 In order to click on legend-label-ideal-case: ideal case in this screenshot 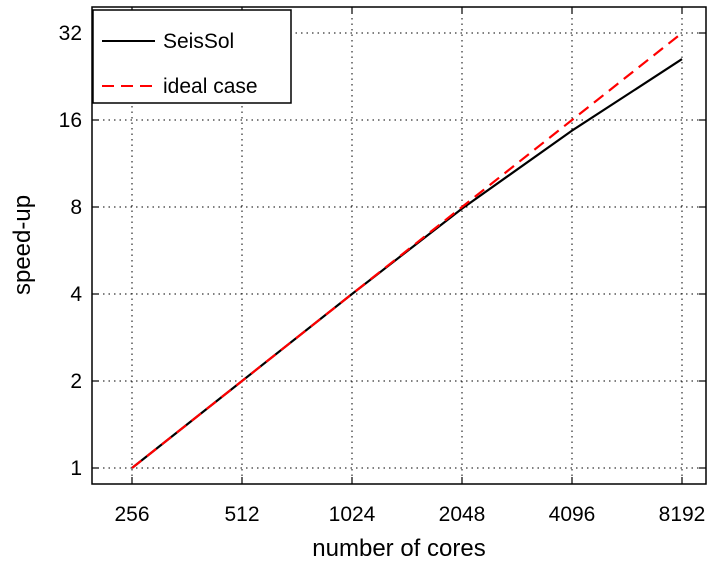, I will do `click(210, 86)`.